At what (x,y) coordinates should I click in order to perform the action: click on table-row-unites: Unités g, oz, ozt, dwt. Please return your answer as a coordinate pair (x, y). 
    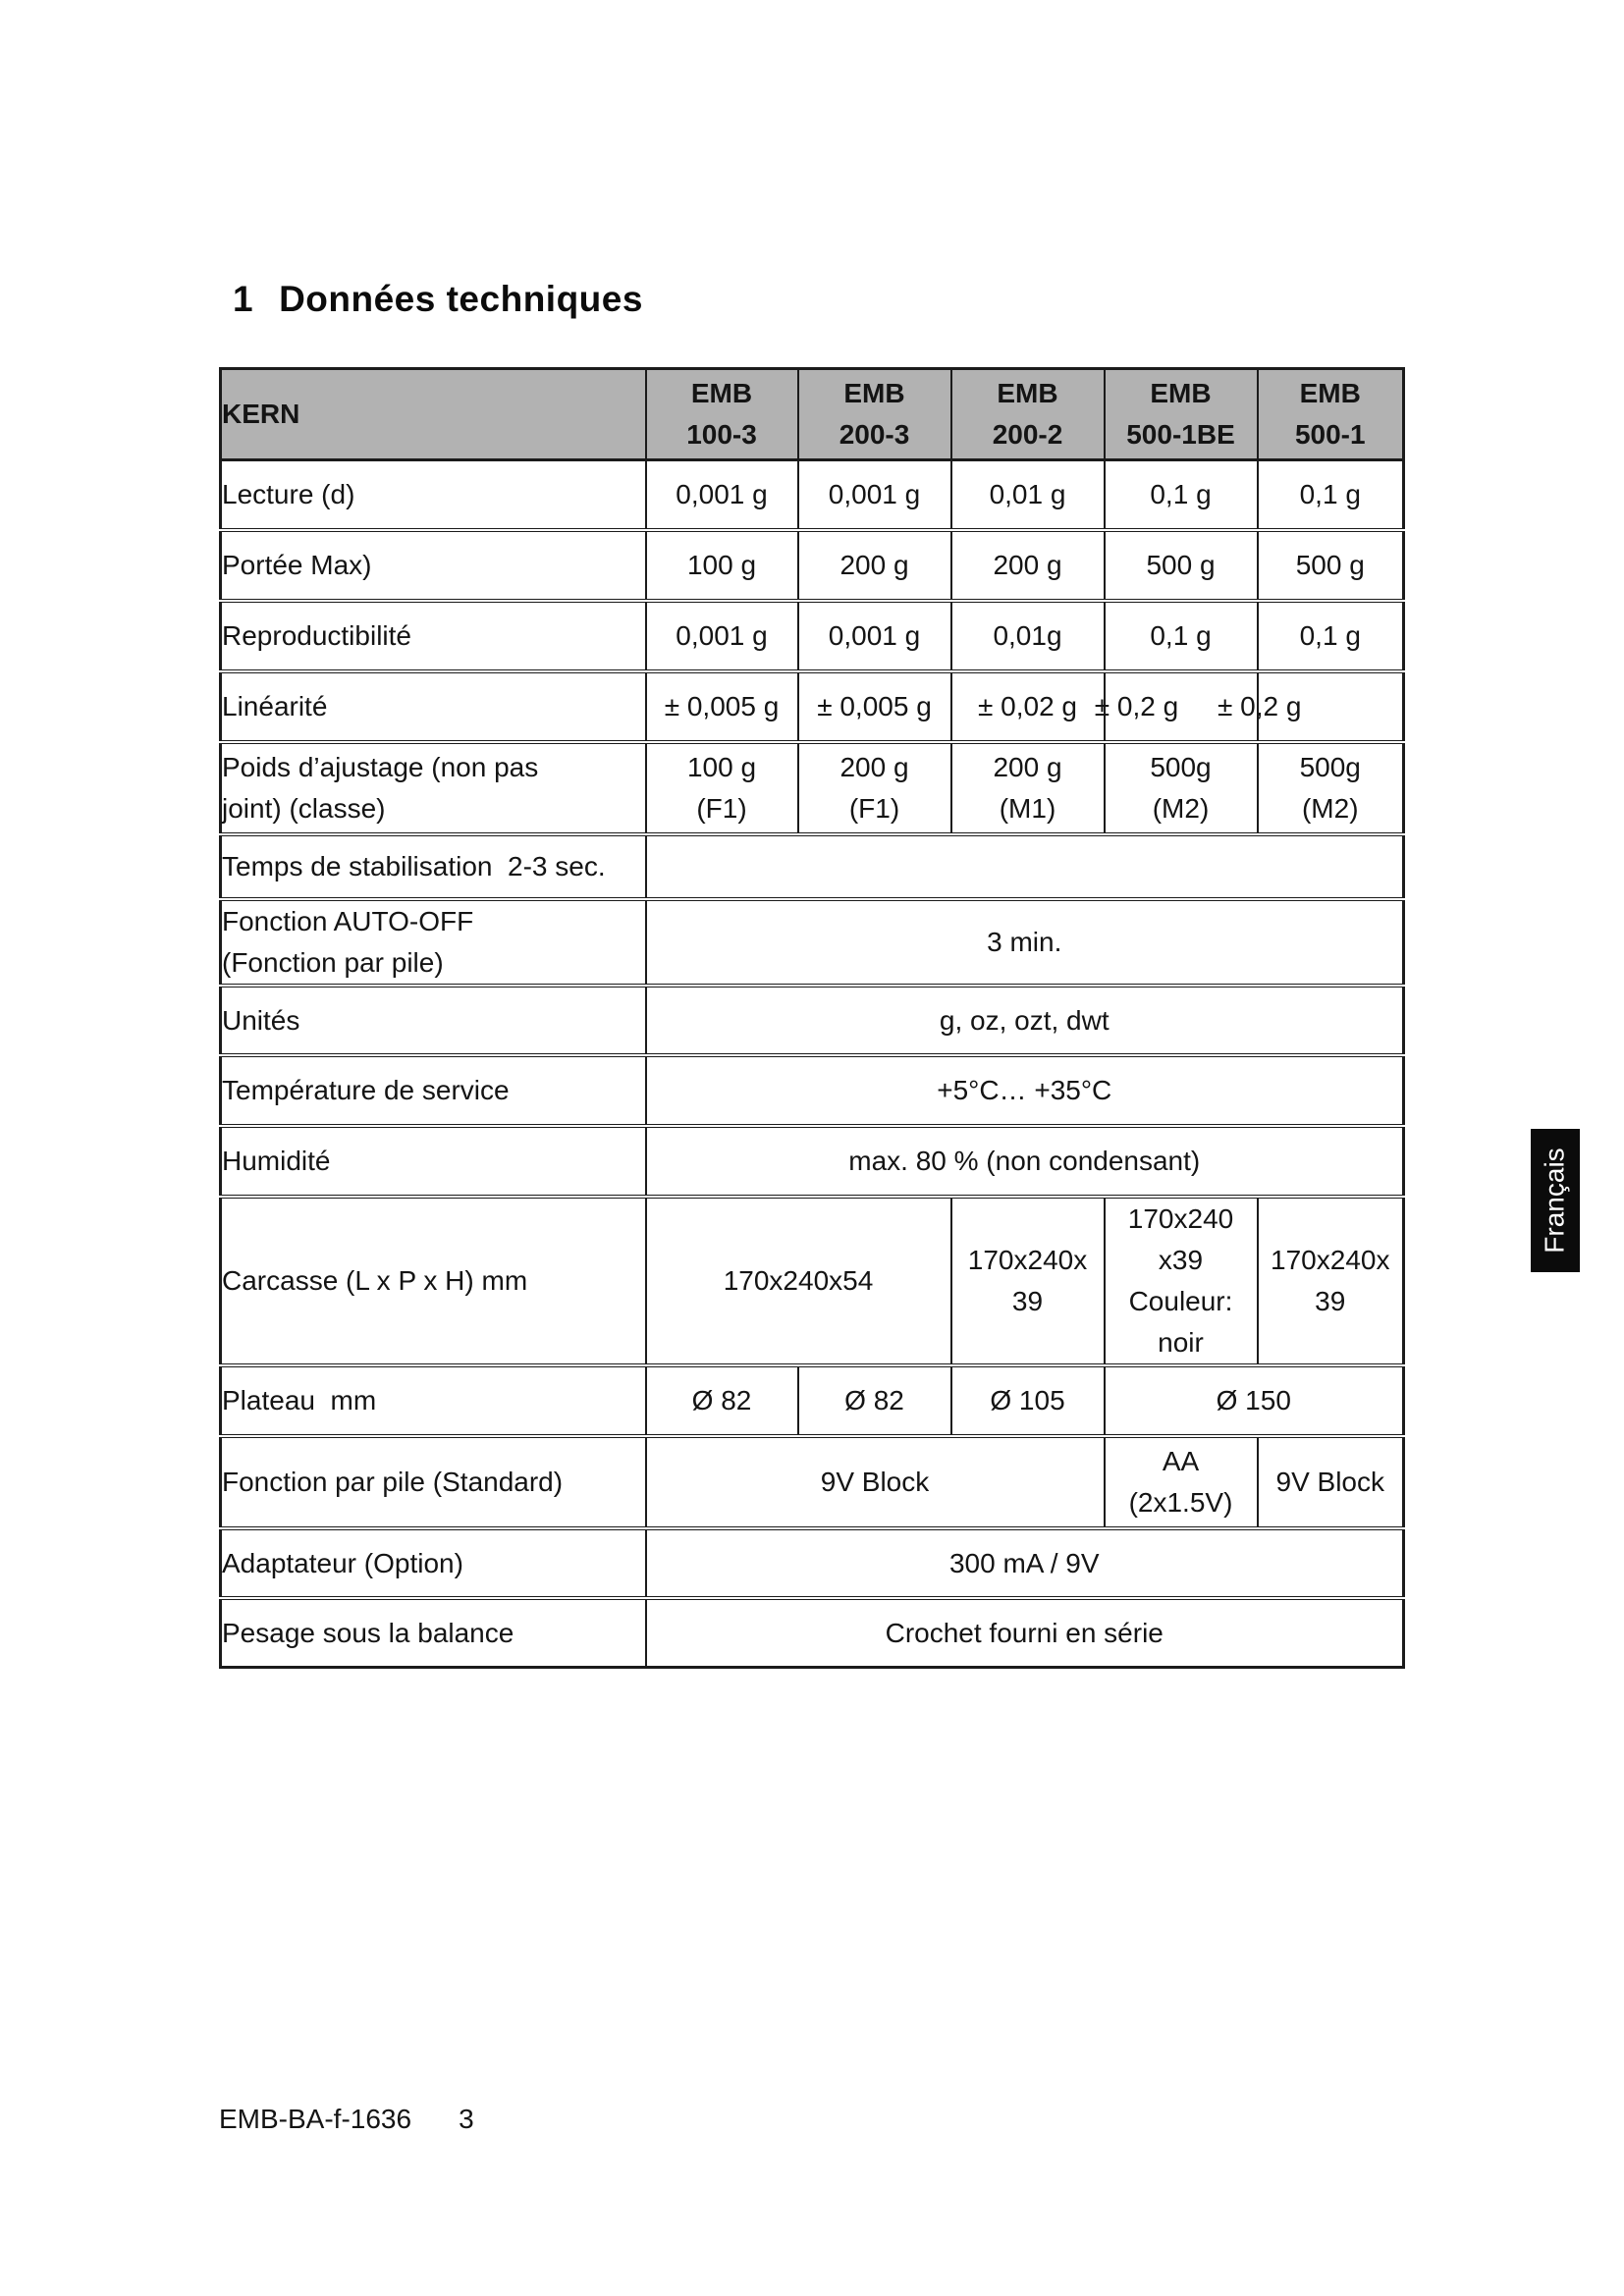
    Looking at the image, I should click on (812, 1019).